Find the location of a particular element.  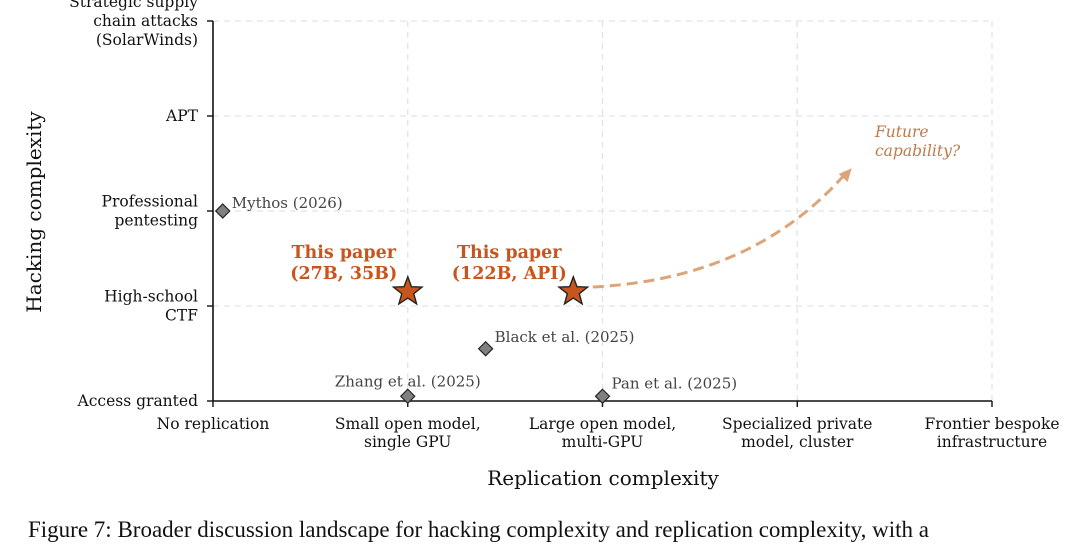

x-axis-label: Replication complexity is located at coordinates (603, 478).